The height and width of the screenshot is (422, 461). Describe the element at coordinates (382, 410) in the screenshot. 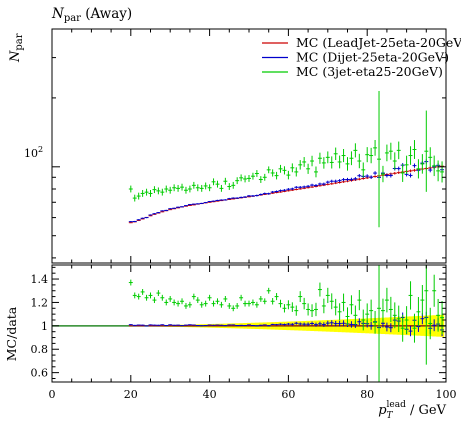

I see `xlabel-main: p` at that location.